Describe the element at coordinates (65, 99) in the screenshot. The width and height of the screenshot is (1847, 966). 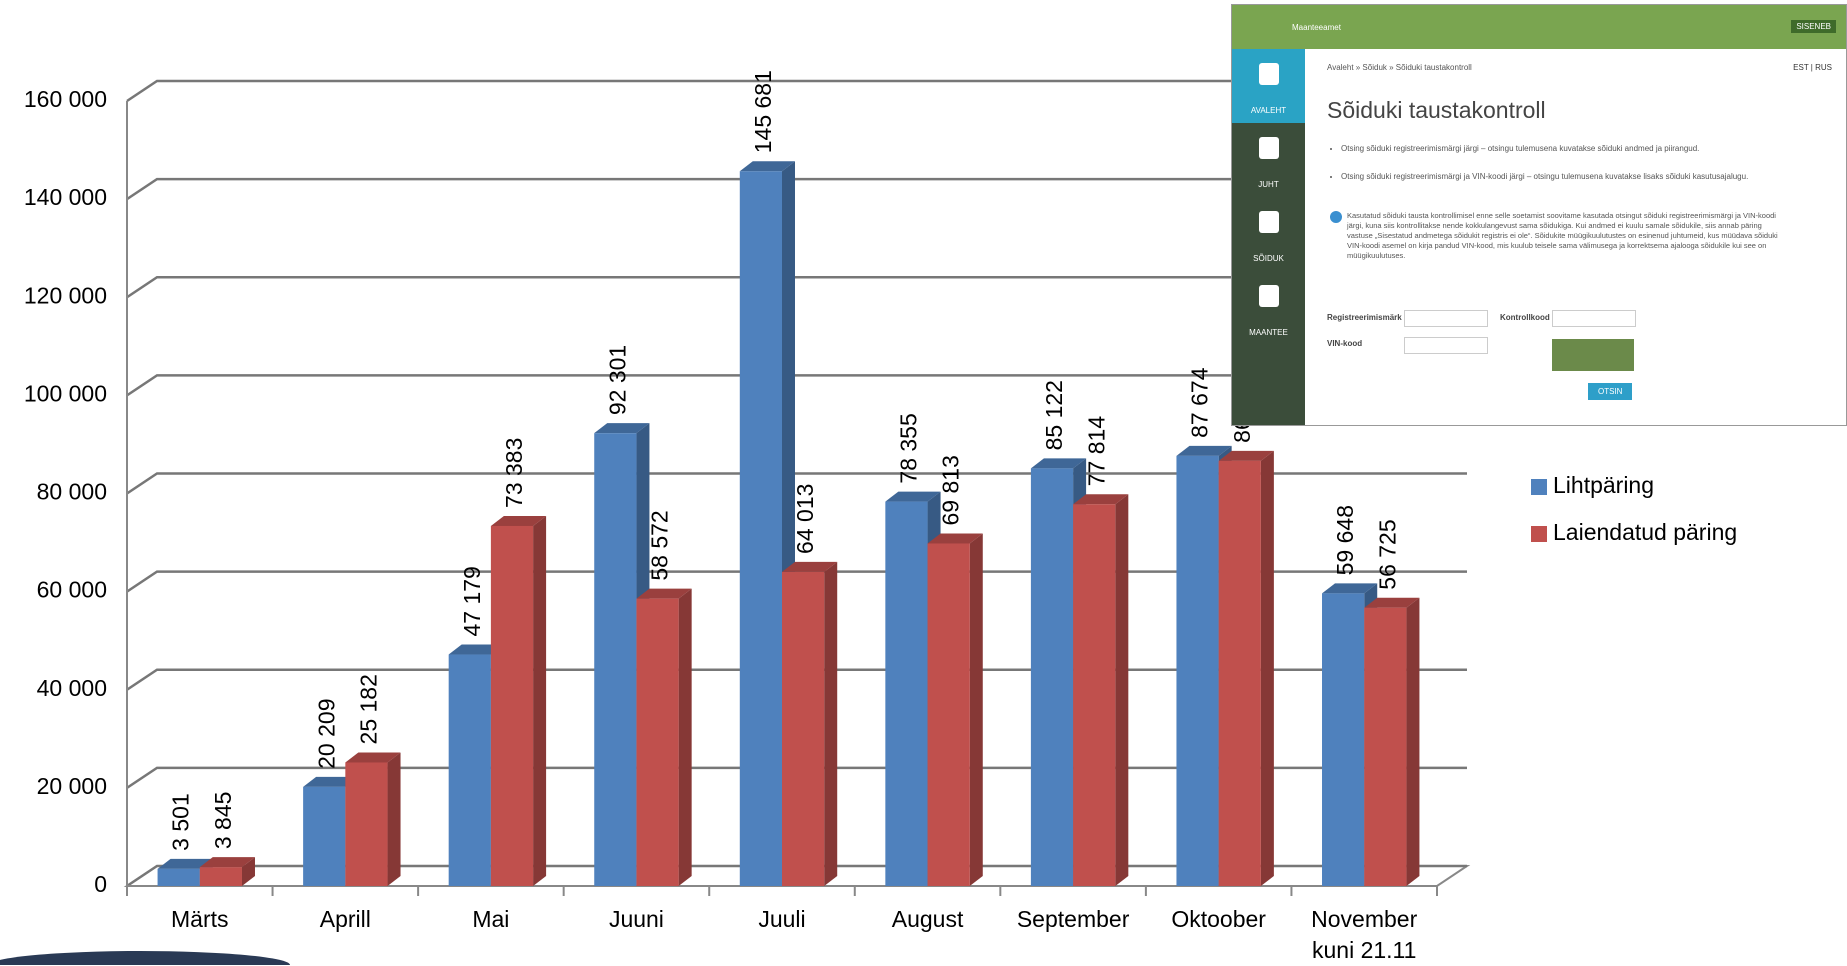
I see `y-tick-label: 160 000` at that location.